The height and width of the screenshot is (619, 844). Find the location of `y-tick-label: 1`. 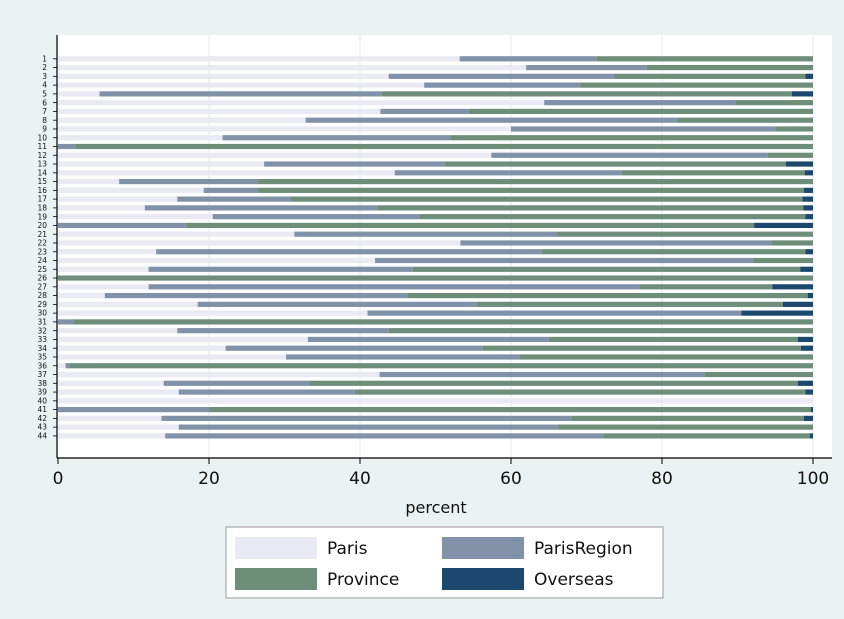

y-tick-label: 1 is located at coordinates (44, 58).